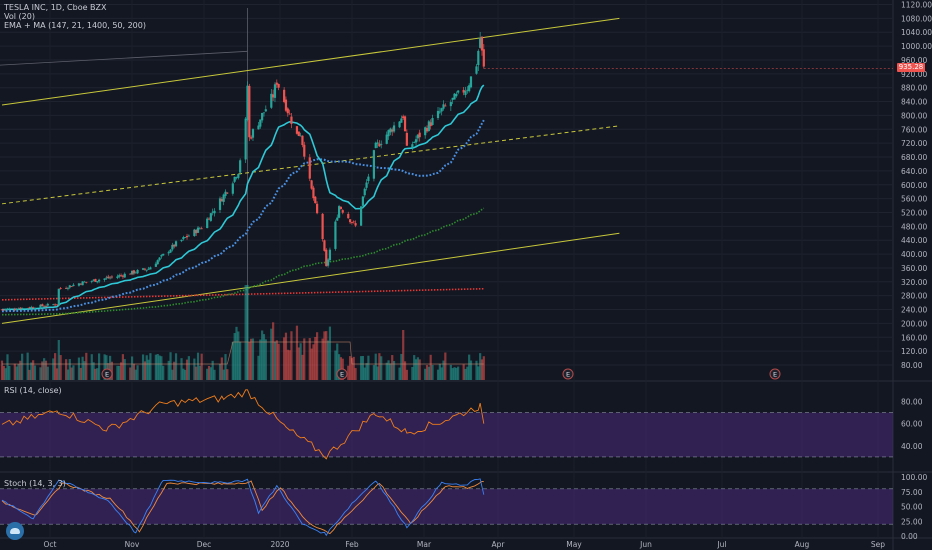  What do you see at coordinates (916, 32) in the screenshot?
I see `price-tick-label: 1040.00` at bounding box center [916, 32].